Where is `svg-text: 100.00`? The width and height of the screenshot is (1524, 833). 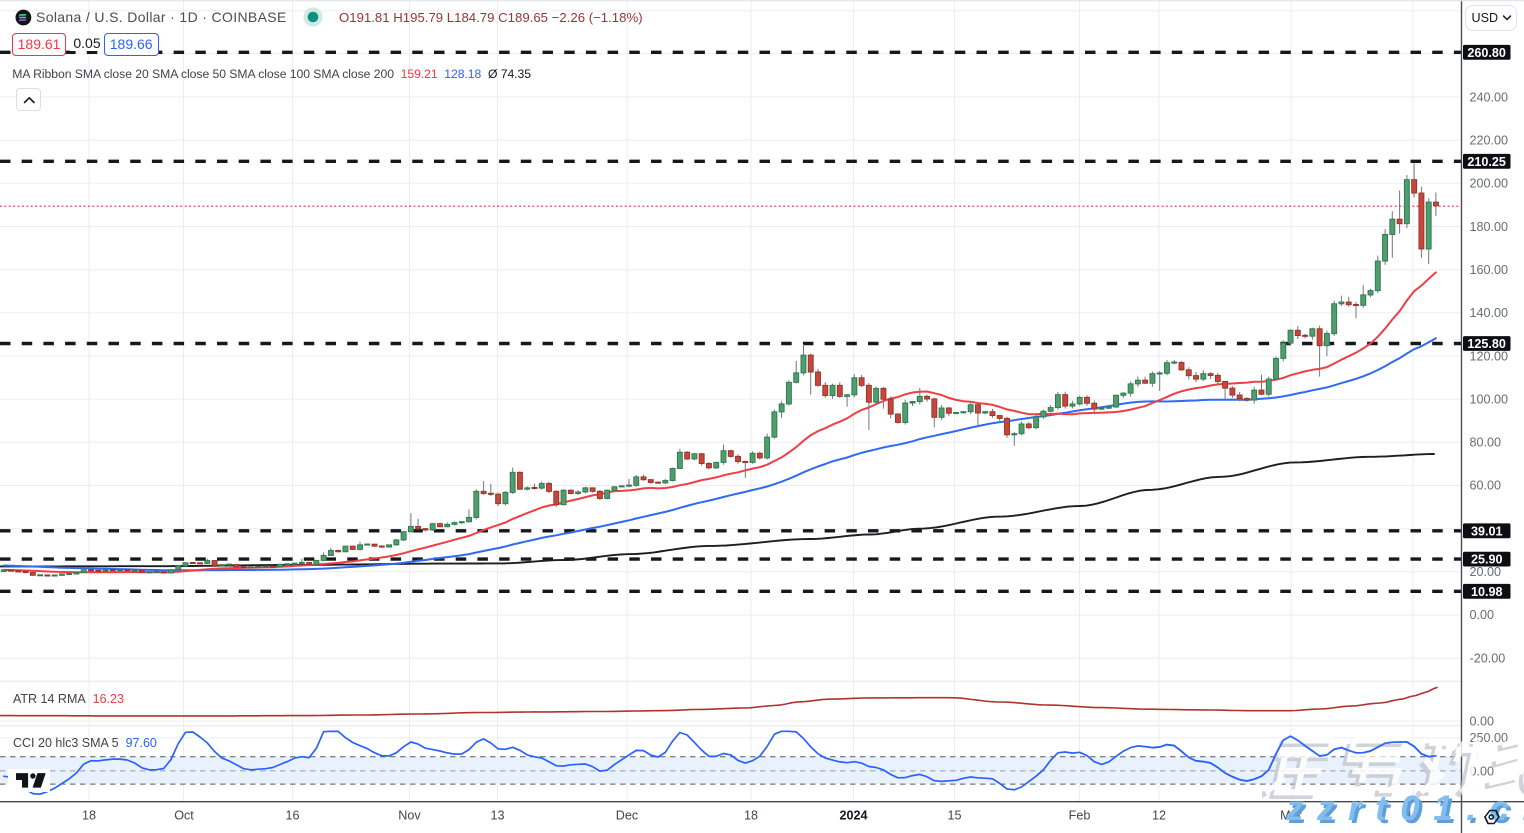
svg-text: 100.00 is located at coordinates (1489, 399).